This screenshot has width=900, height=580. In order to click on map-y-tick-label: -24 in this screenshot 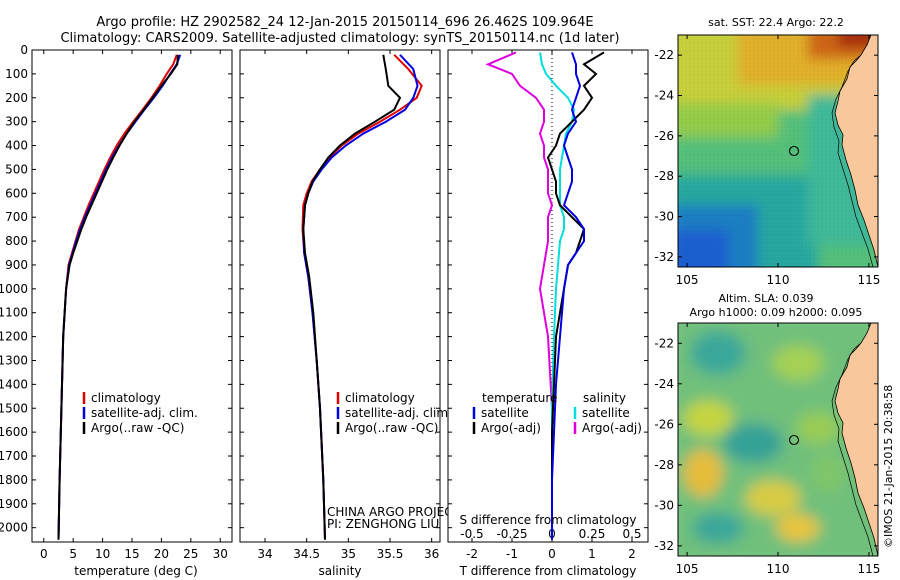, I will do `click(664, 96)`.